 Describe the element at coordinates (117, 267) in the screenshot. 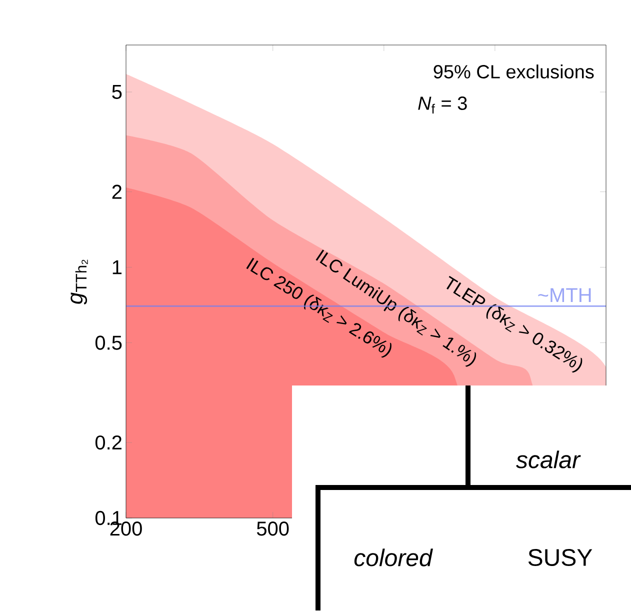

I see `y-tick-label: 1` at that location.